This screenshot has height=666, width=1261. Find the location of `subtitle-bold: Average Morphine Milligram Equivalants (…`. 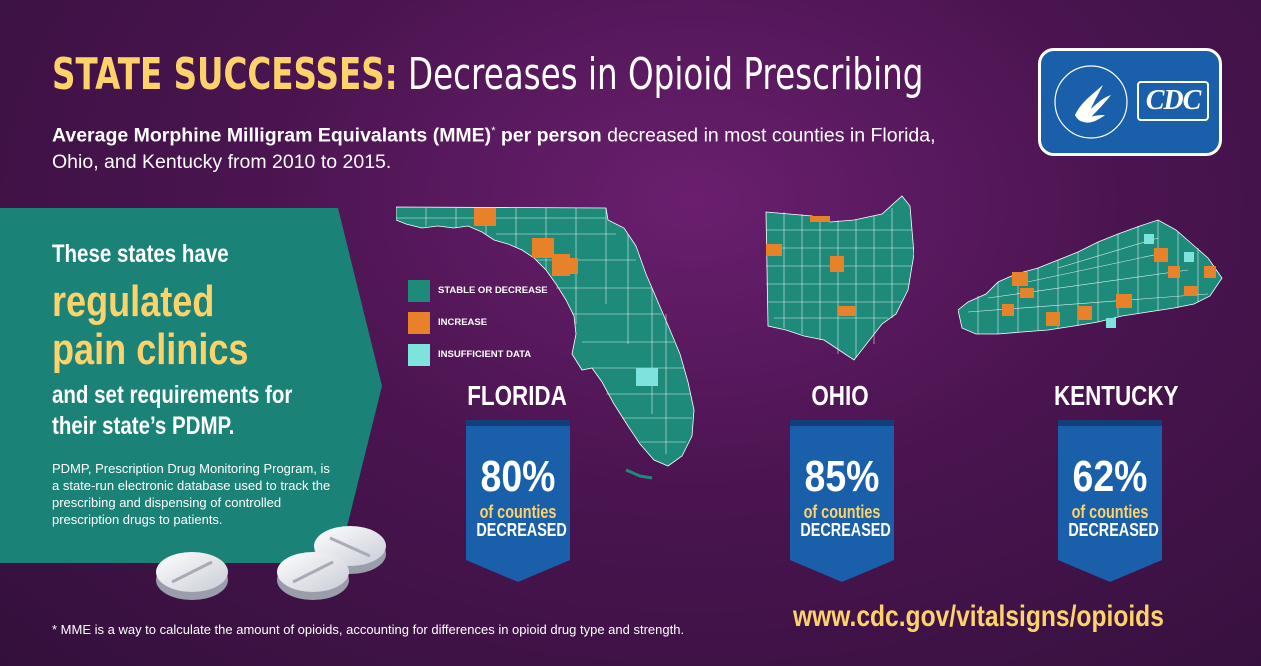

subtitle-bold: Average Morphine Milligram Equivalants (… is located at coordinates (272, 135).